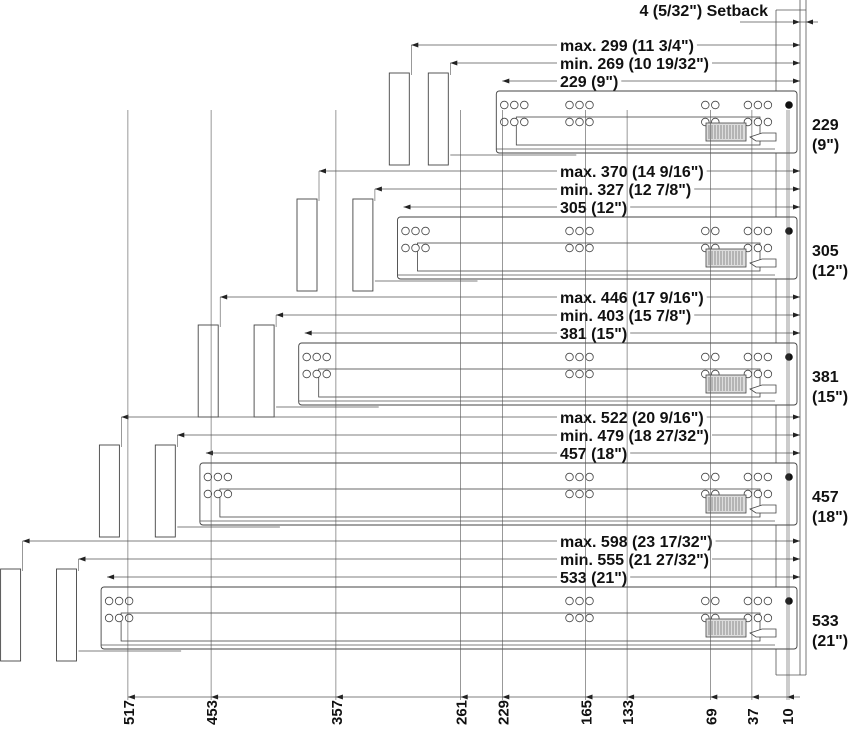 This screenshot has height=730, width=850. What do you see at coordinates (830, 271) in the screenshot?
I see `side-length-in: (12")` at bounding box center [830, 271].